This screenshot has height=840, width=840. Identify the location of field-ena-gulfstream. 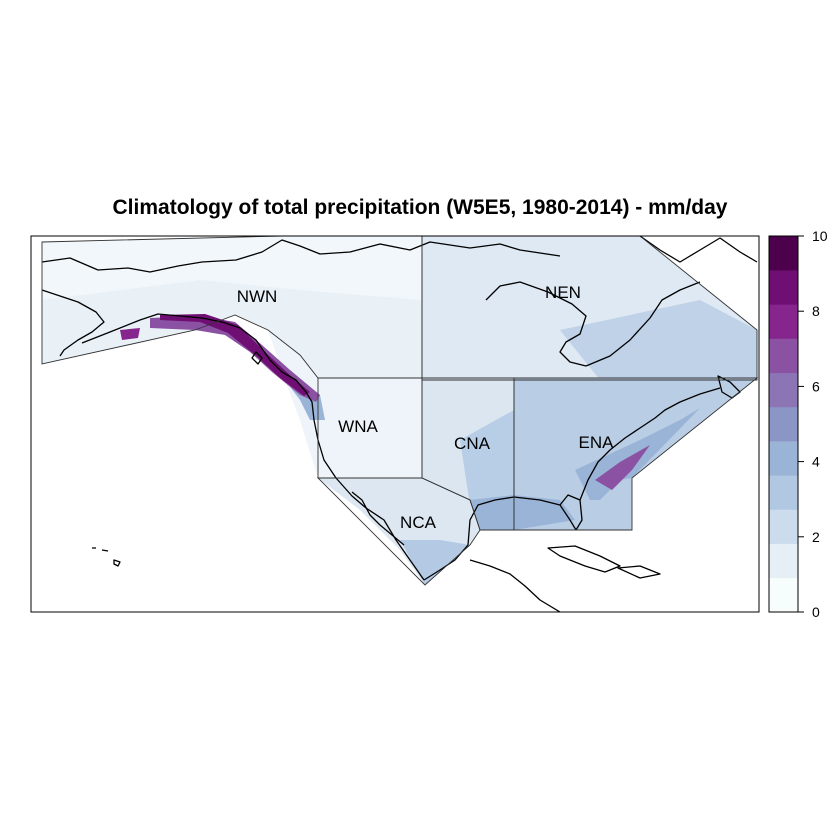
(622, 467).